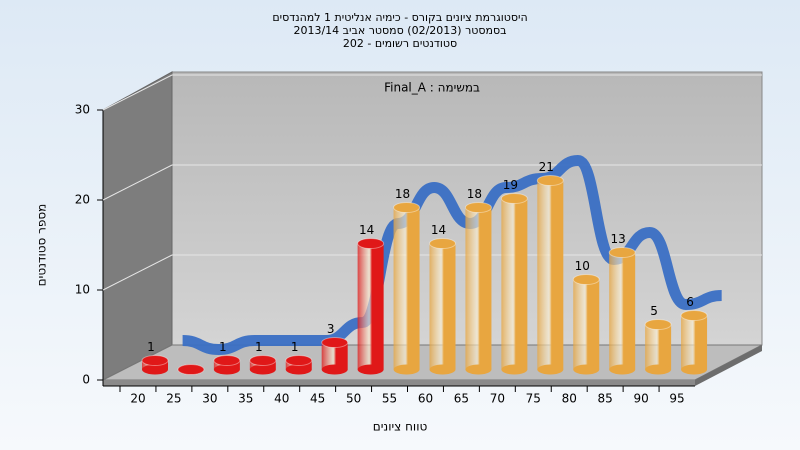 The height and width of the screenshot is (450, 800). I want to click on x-tick-label: 80, so click(569, 399).